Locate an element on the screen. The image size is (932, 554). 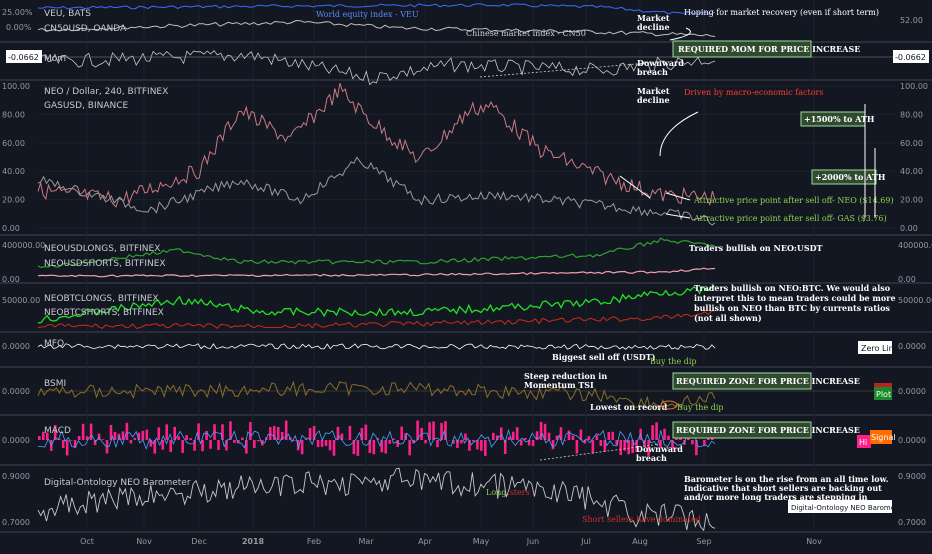
panel7-y-tick-0: 0.0000 is located at coordinates (16, 440).